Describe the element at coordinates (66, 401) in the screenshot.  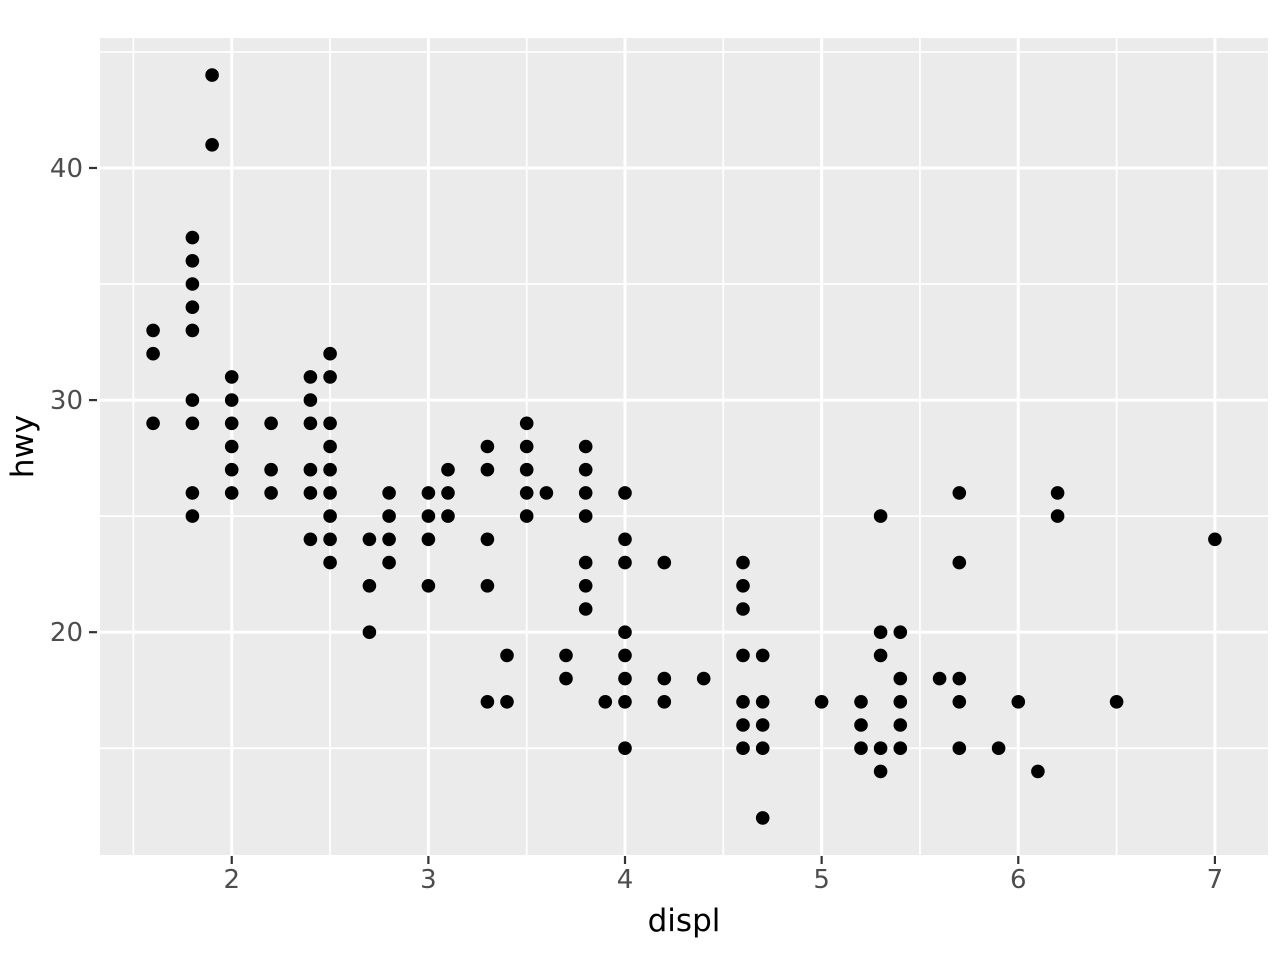
I see `y-tick-label: 30` at that location.